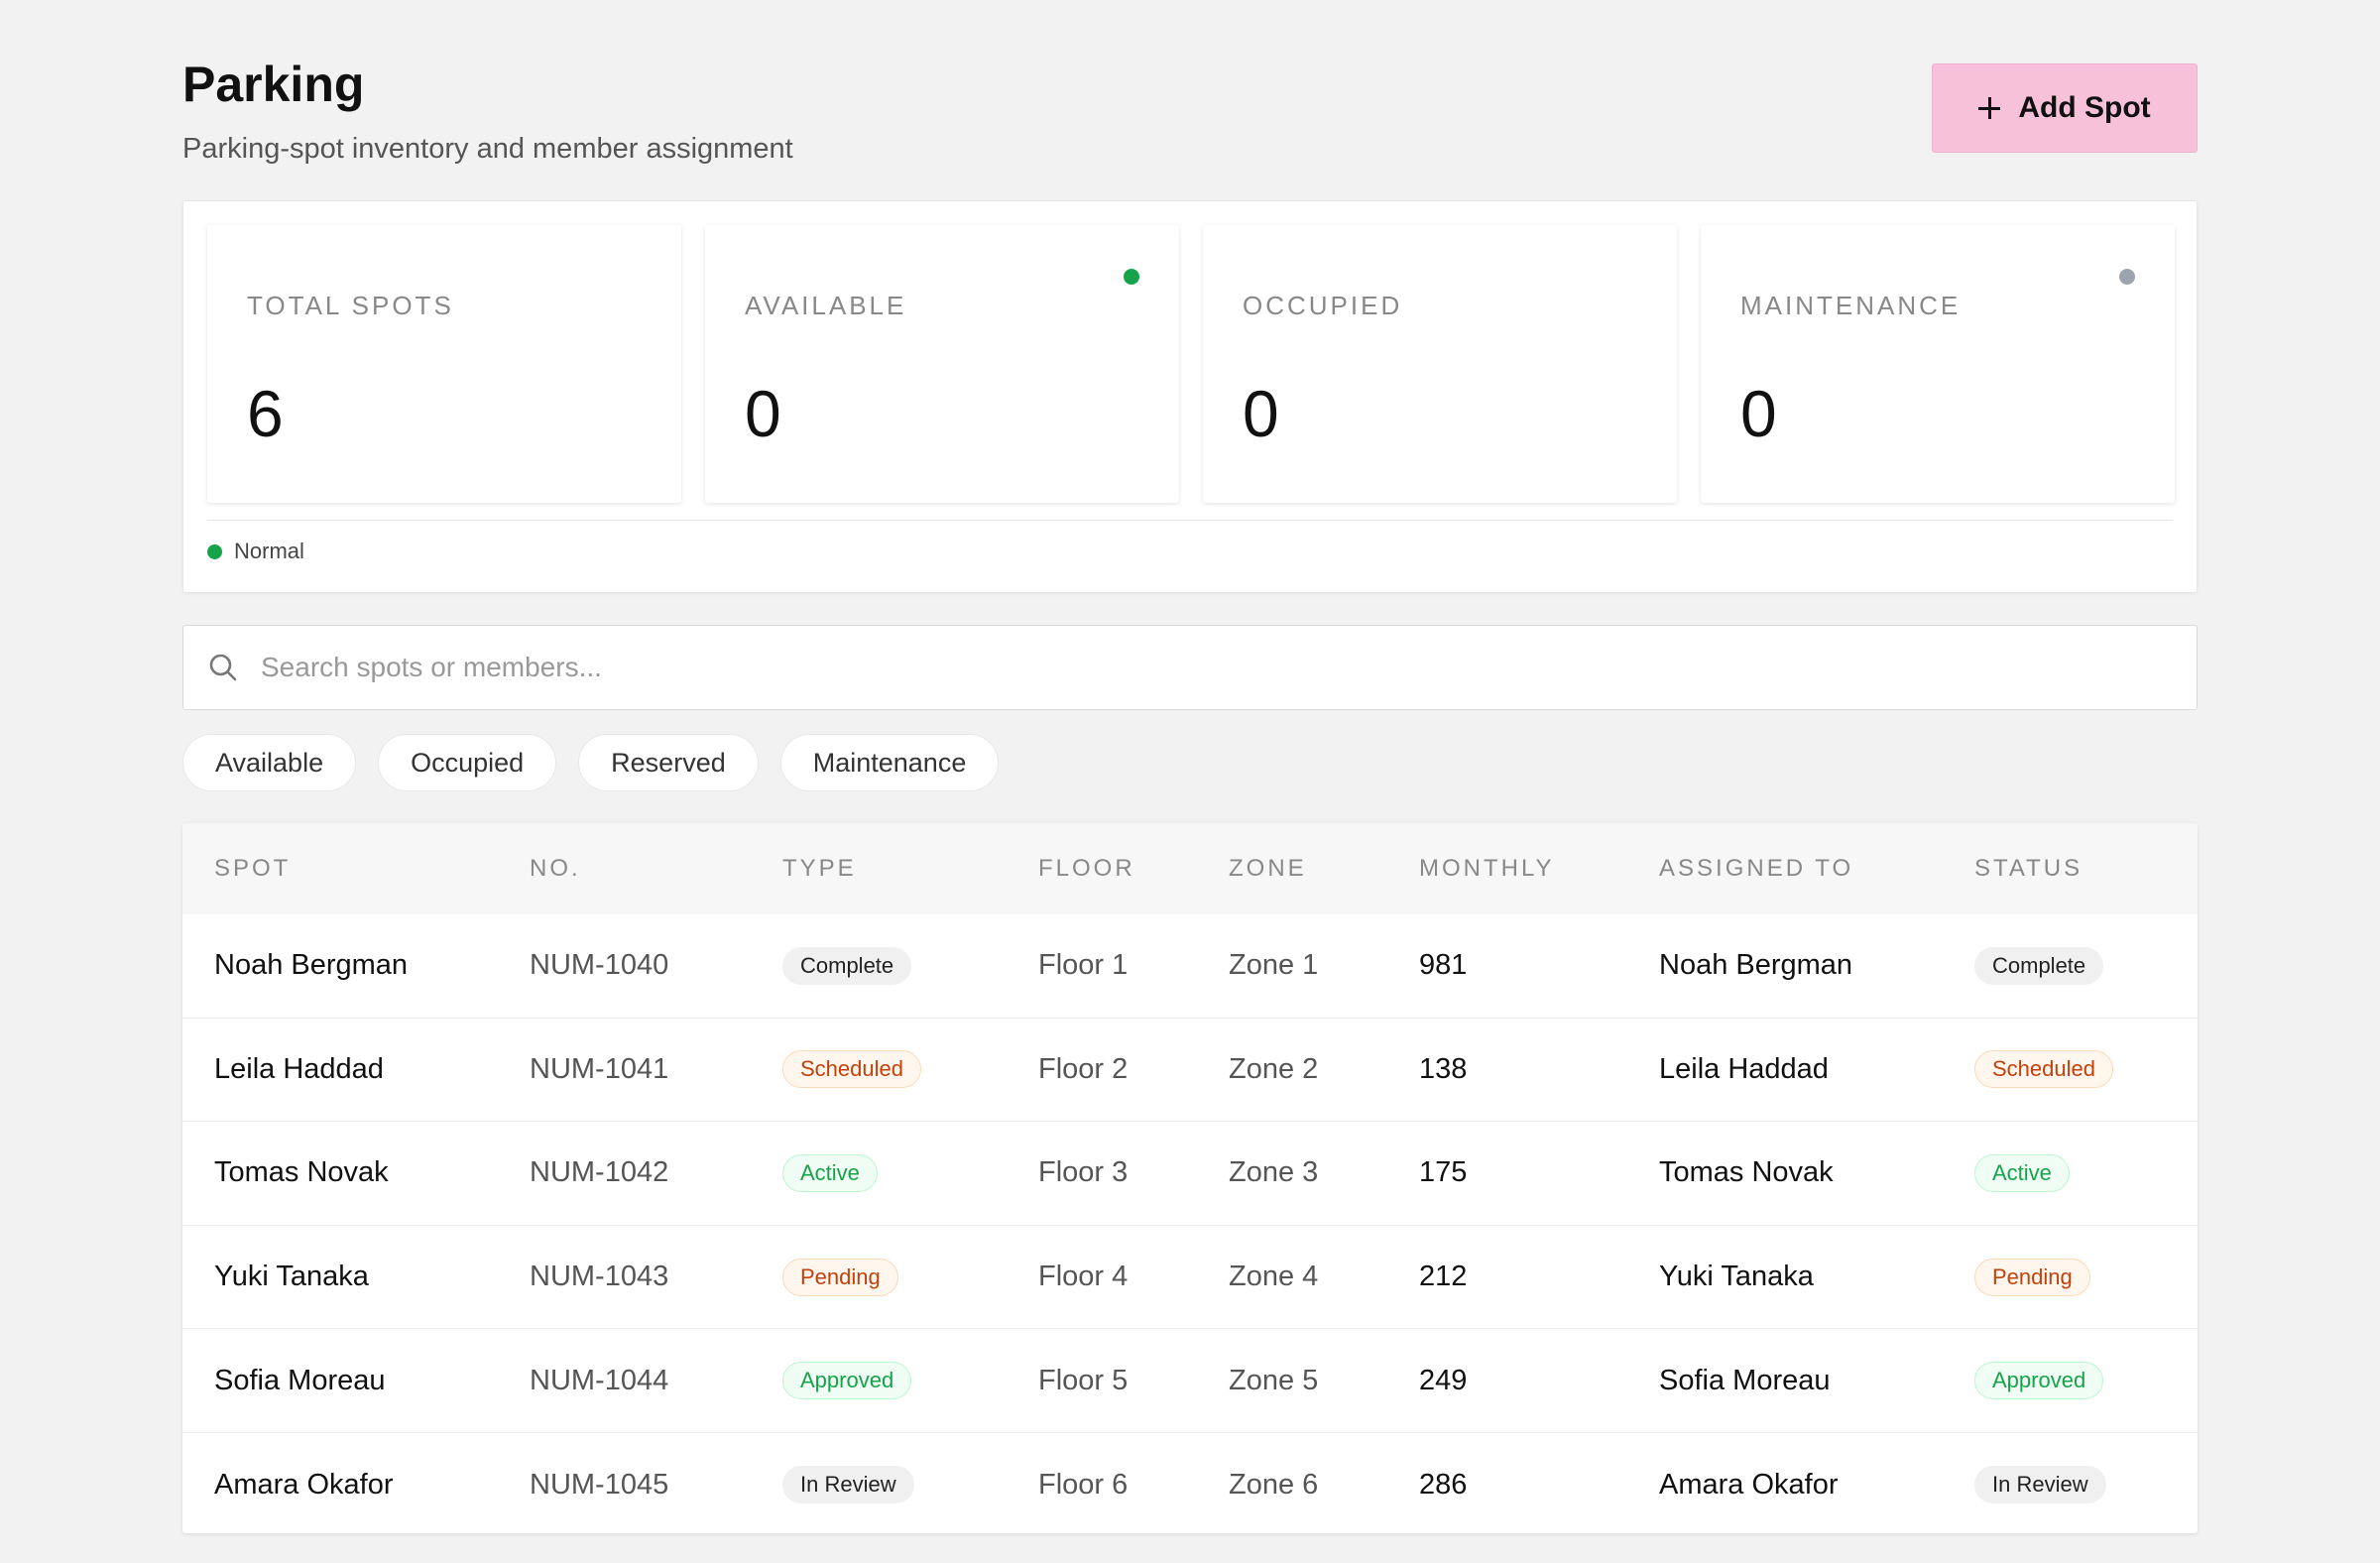 The height and width of the screenshot is (1563, 2380). I want to click on cell-zone: Zone 2, so click(1274, 1068).